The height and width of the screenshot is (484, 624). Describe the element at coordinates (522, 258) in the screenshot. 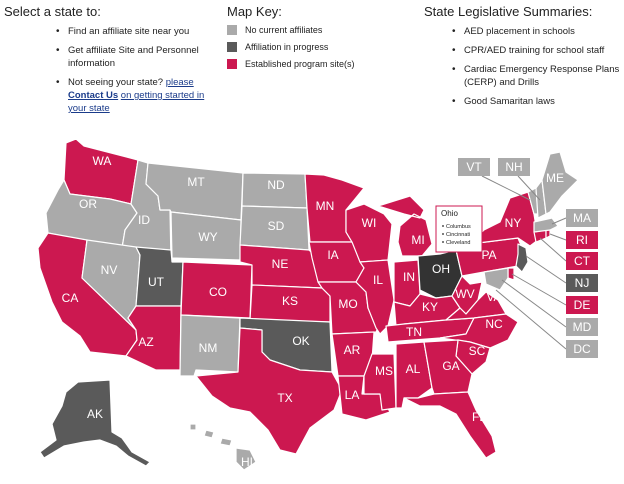

I see `state-NJ` at that location.